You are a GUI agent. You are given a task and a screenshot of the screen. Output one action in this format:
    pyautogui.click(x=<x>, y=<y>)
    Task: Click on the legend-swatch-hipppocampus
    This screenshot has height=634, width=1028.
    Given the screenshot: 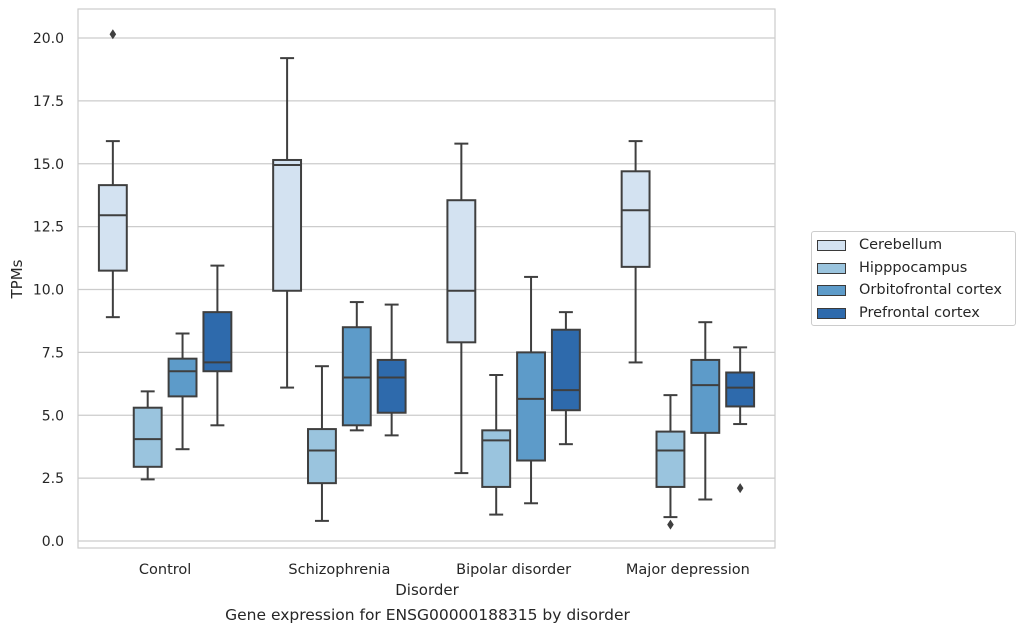 What is the action you would take?
    pyautogui.click(x=831, y=268)
    